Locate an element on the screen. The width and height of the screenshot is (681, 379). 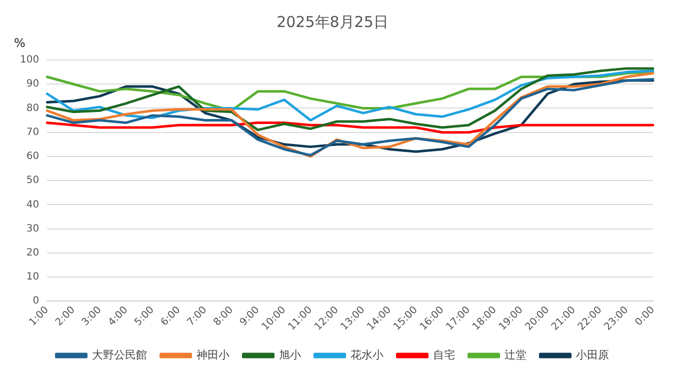
chart-title: 2025年8月25日 is located at coordinates (332, 21).